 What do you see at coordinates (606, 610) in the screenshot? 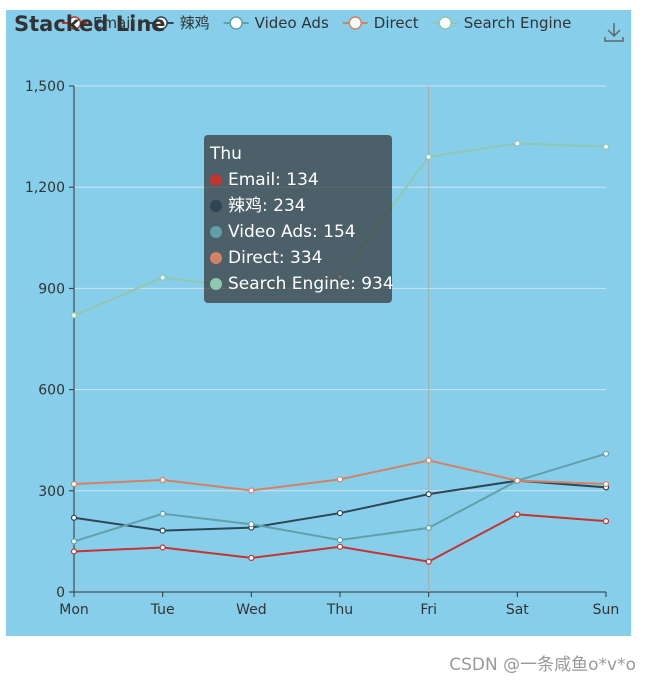
I see `x-tick-label: Sun` at bounding box center [606, 610].